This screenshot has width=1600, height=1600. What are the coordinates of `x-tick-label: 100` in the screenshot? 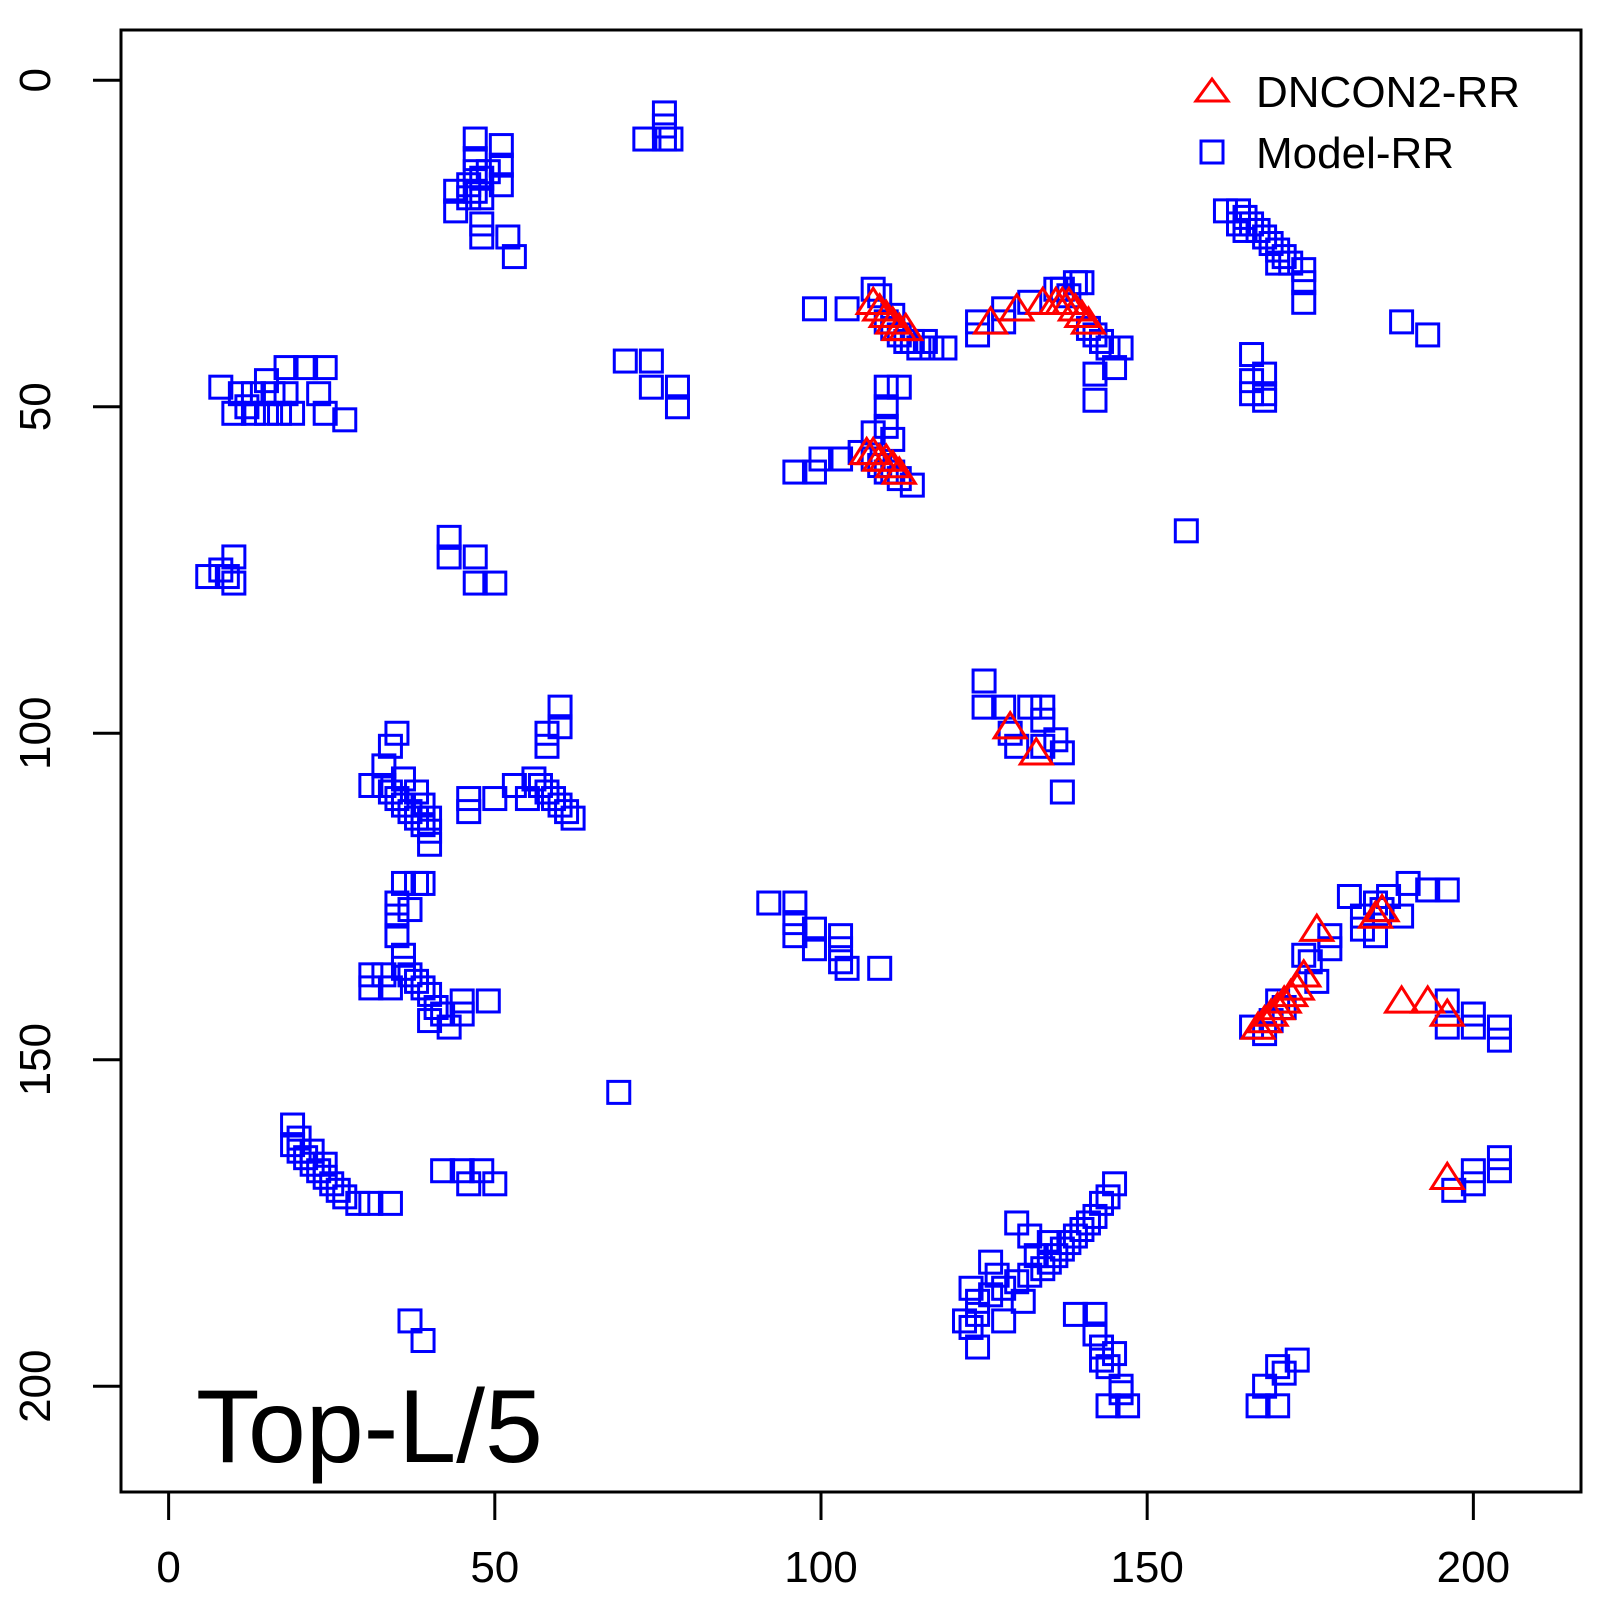 It's located at (820, 1567).